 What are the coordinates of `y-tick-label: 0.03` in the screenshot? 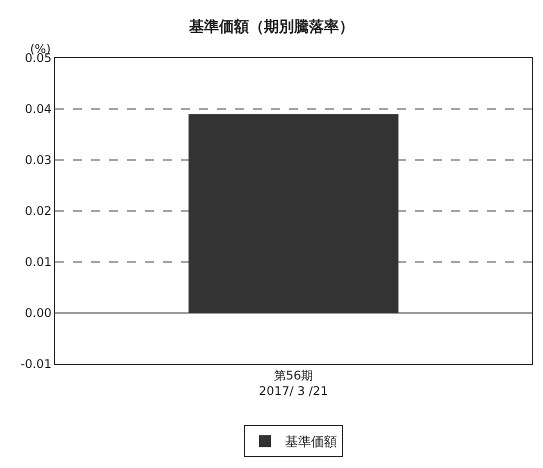 It's located at (38, 160).